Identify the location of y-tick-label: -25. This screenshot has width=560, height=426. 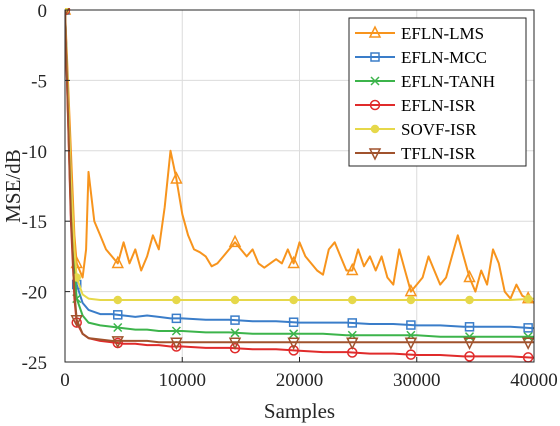
(34, 363).